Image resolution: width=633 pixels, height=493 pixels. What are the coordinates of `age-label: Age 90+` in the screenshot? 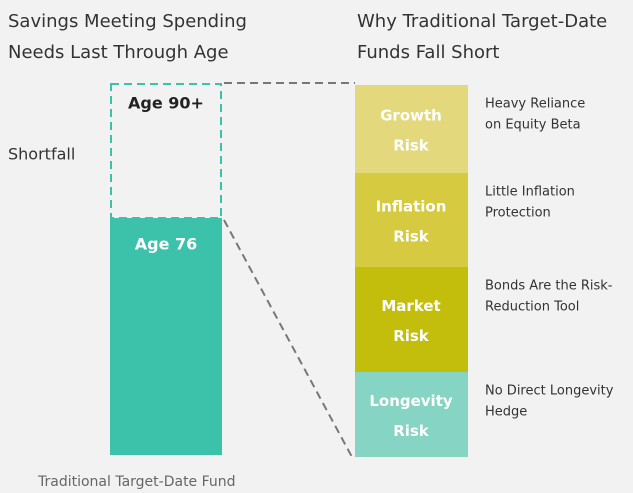 It's located at (166, 103).